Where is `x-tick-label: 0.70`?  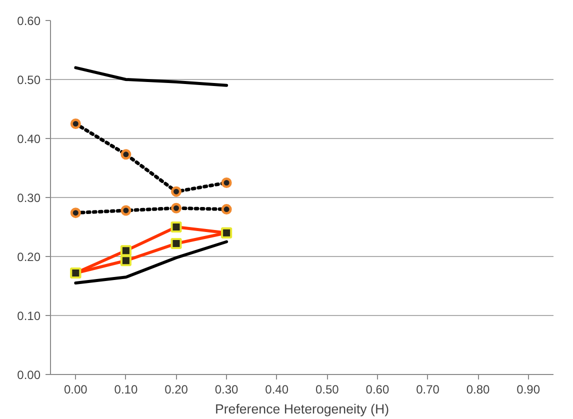
x-tick-label: 0.70 is located at coordinates (428, 389).